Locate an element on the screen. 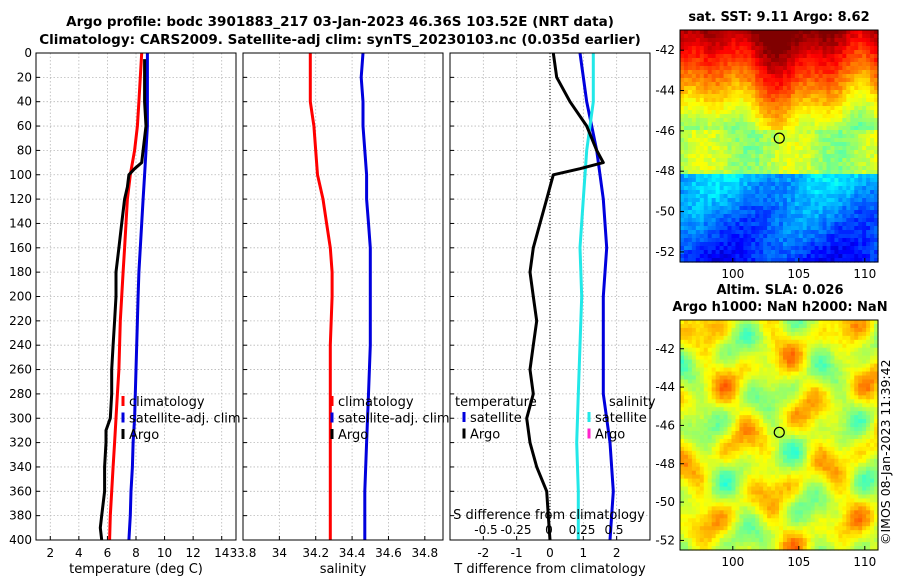  sla-map-field is located at coordinates (779, 435).